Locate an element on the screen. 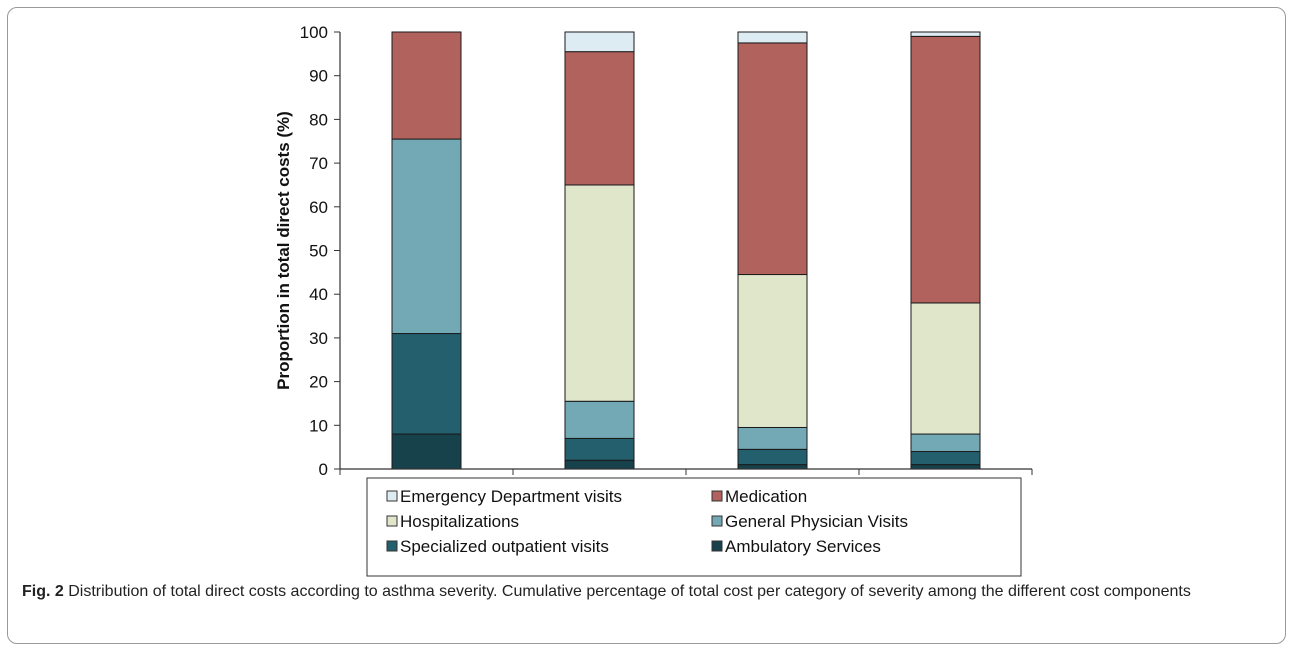 The width and height of the screenshot is (1295, 653). bar-moderate-persistent-medication is located at coordinates (772, 159).